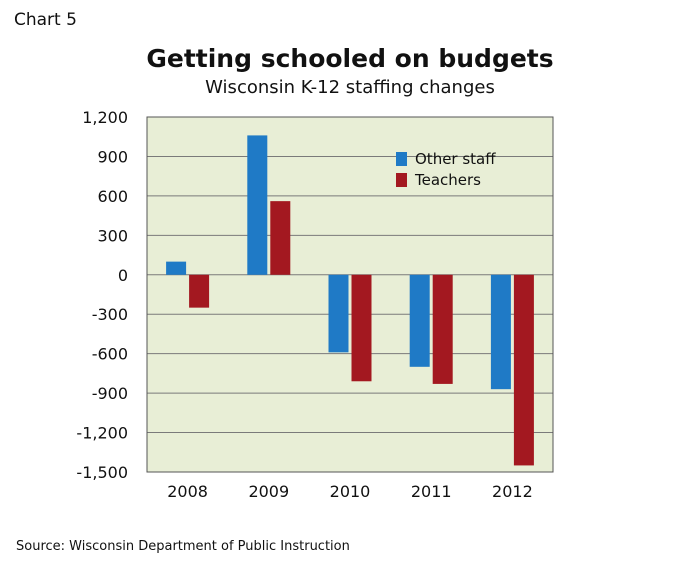 This screenshot has height=565, width=700. Describe the element at coordinates (110, 354) in the screenshot. I see `y-tick-label: -600` at that location.